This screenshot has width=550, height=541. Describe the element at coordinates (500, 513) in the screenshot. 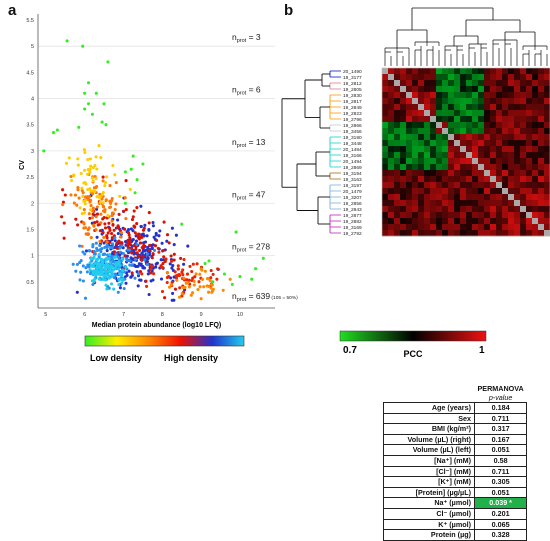

I see `row-pvalue: 0.201` at that location.